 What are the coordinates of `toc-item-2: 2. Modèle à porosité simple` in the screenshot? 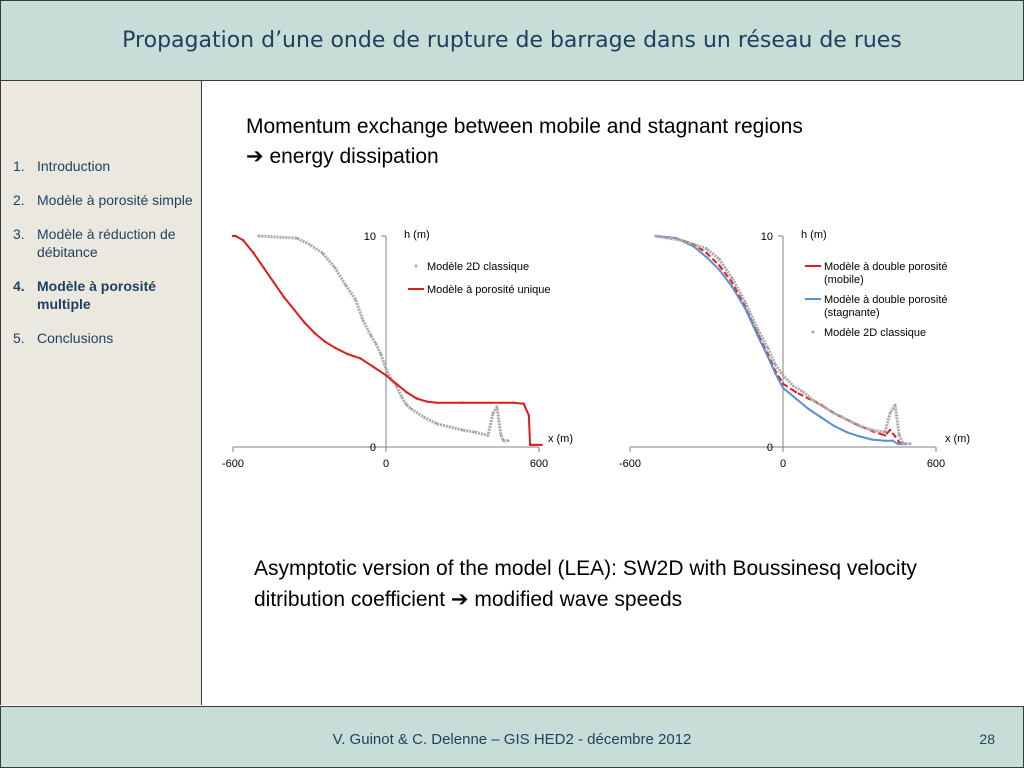 It's located at (105, 200).